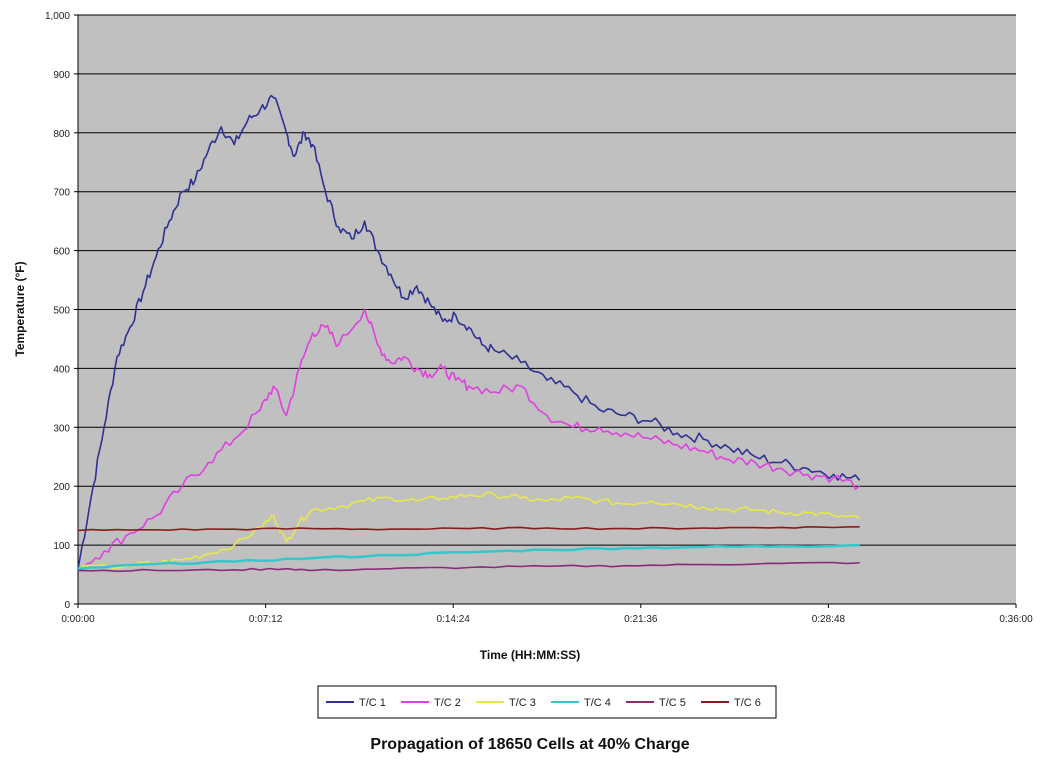  What do you see at coordinates (67, 605) in the screenshot?
I see `y-tick-label: 0` at bounding box center [67, 605].